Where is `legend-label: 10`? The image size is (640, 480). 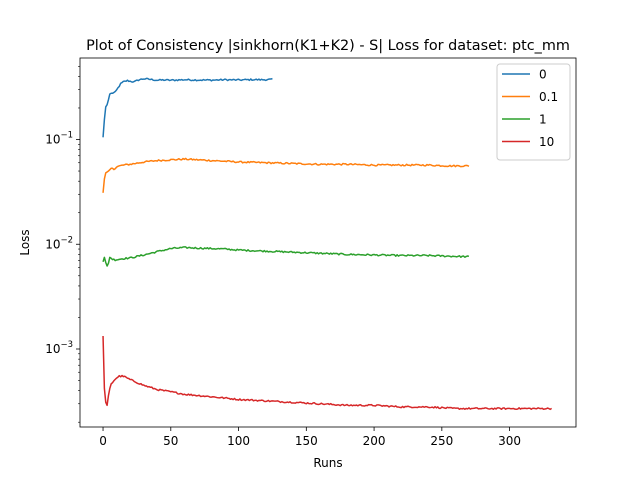 legend-label: 10 is located at coordinates (546, 142).